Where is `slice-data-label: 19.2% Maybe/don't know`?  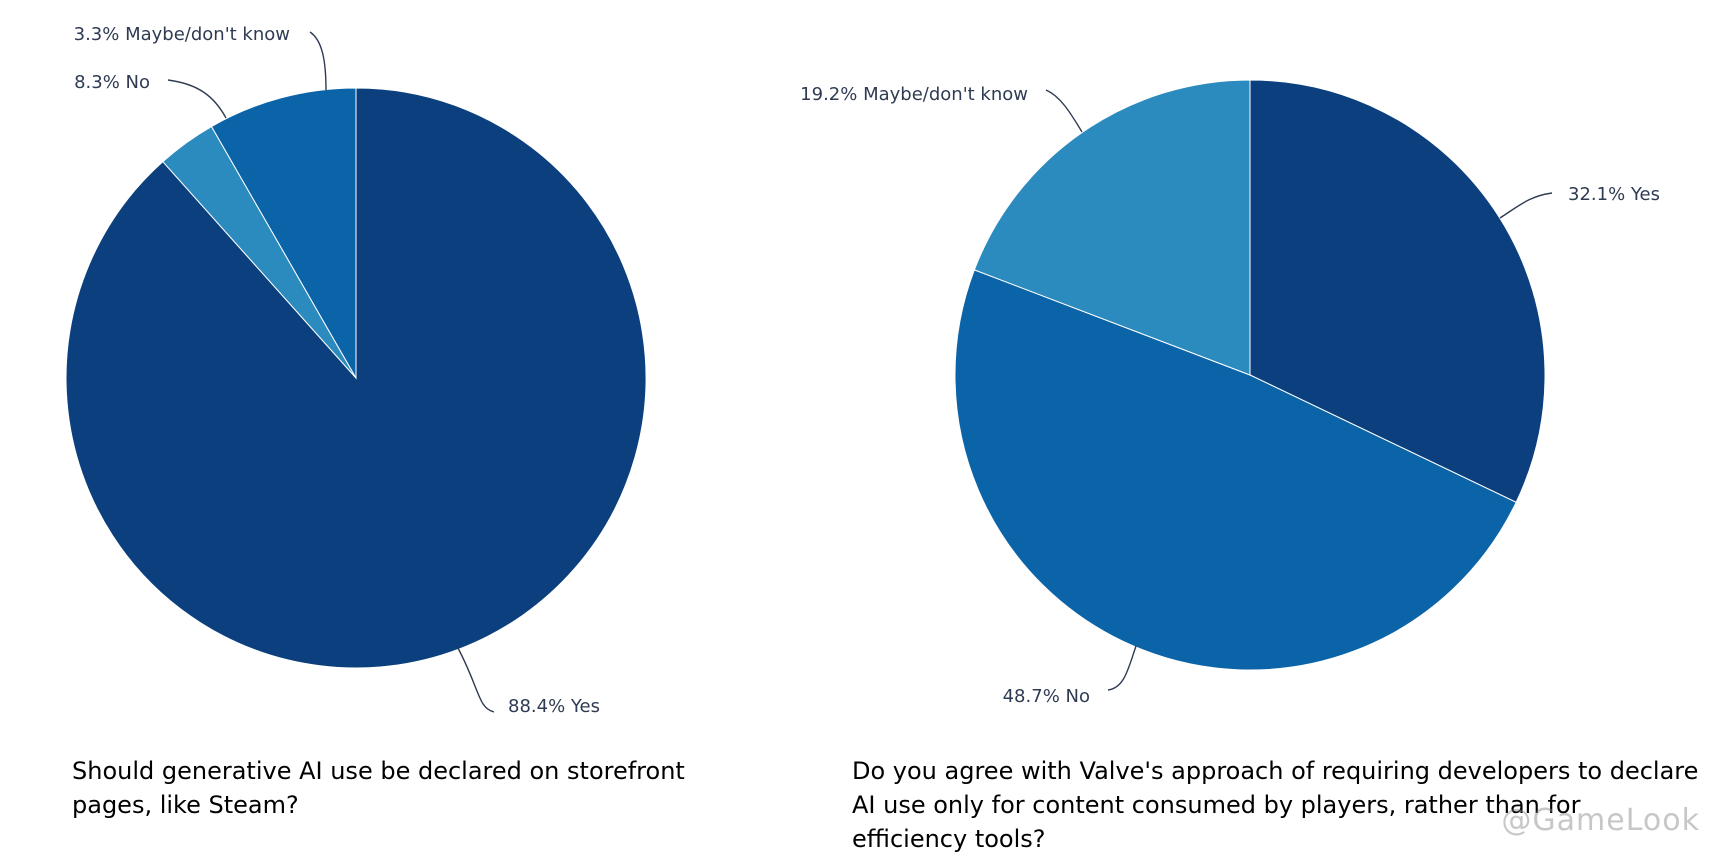 slice-data-label: 19.2% Maybe/don't know is located at coordinates (914, 94).